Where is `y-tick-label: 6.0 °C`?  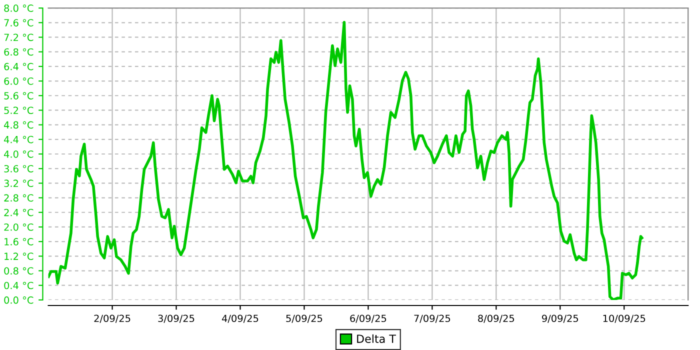 y-tick-label: 6.0 °C is located at coordinates (19, 81).